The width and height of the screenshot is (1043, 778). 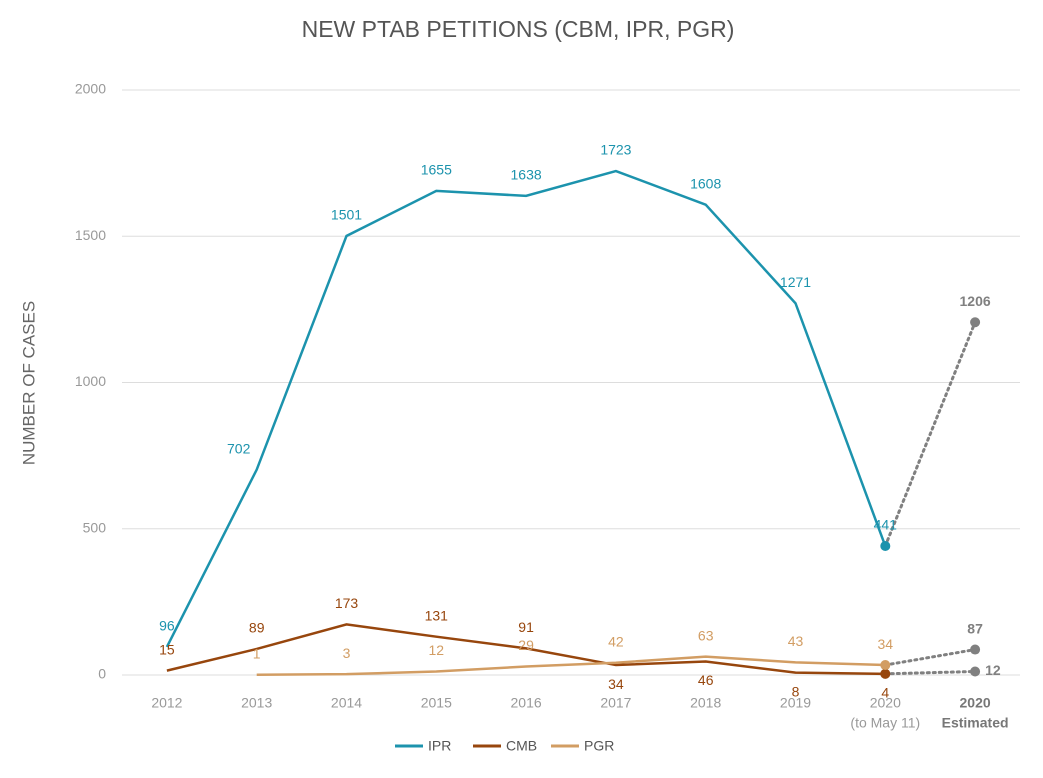 I want to click on y-tick-label: 1000, so click(x=90, y=381).